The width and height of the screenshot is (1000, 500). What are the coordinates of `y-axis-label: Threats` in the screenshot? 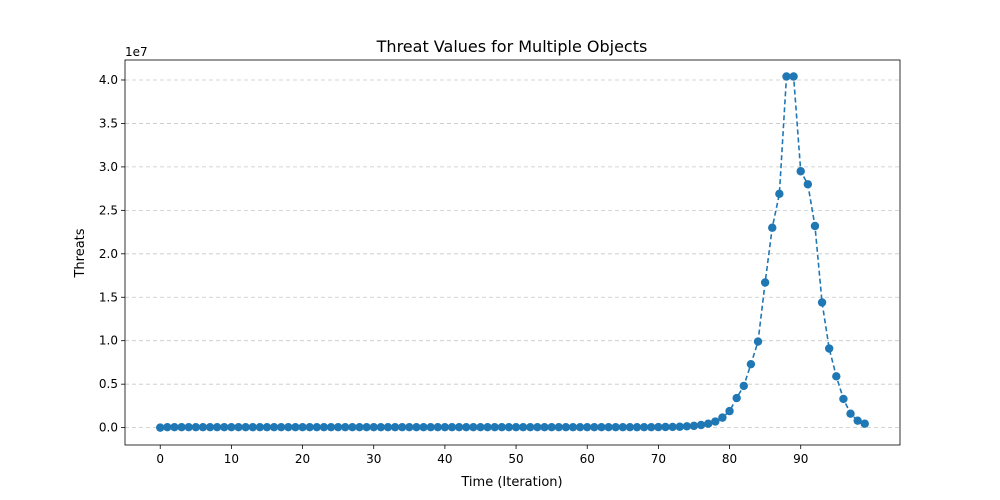 It's located at (80, 253).